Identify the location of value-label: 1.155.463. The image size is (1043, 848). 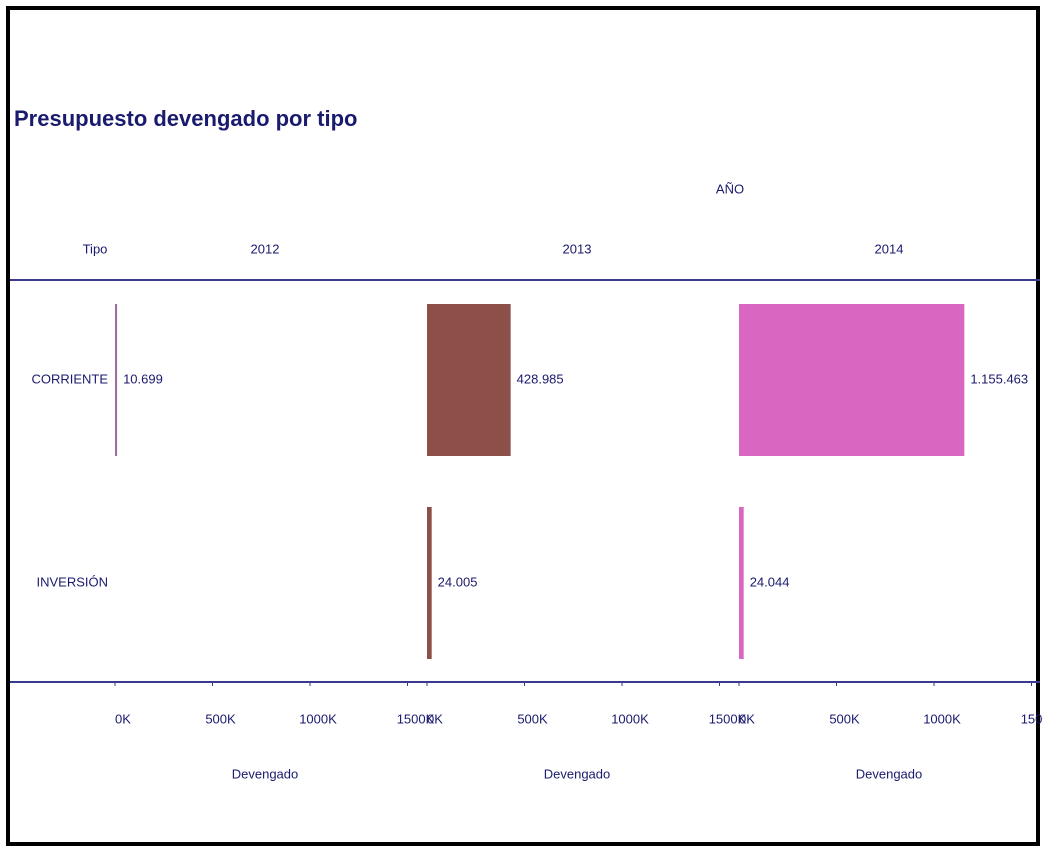
(999, 378).